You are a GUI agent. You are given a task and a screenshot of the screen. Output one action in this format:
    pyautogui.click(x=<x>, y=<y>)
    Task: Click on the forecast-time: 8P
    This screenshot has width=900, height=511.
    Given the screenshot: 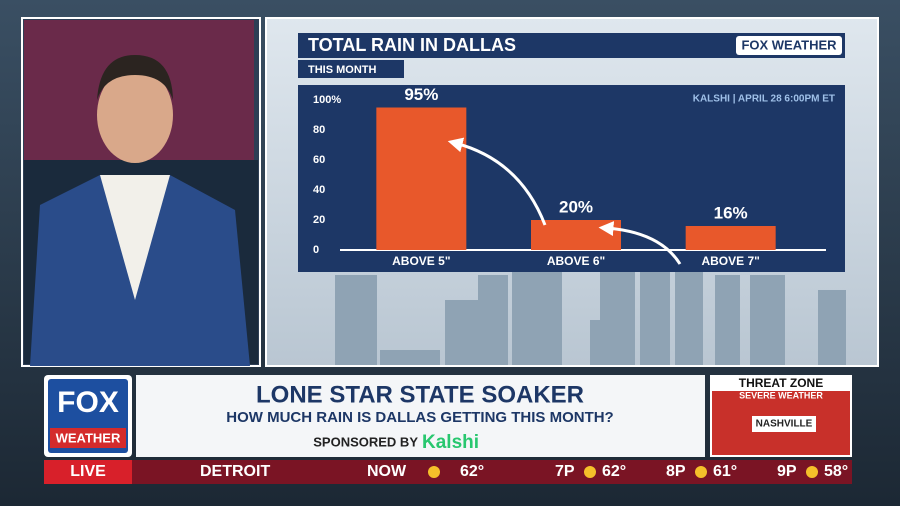 What is the action you would take?
    pyautogui.click(x=676, y=471)
    